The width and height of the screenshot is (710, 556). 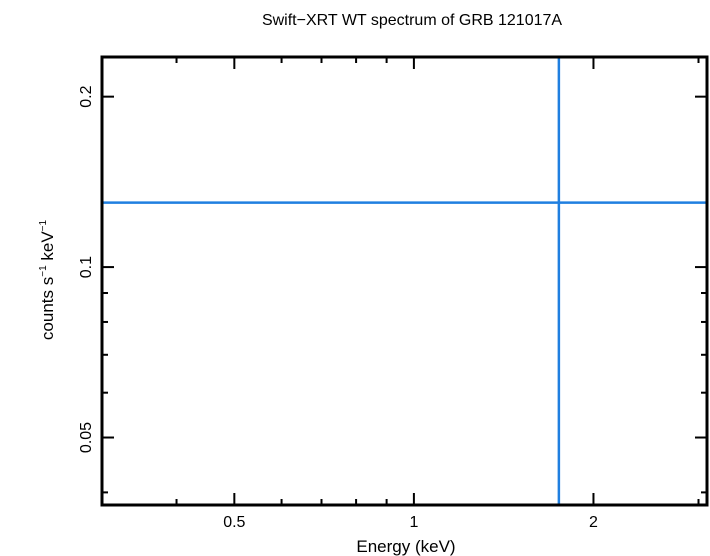 What do you see at coordinates (43, 271) in the screenshot?
I see `y-axis-label-exponent-1: −1` at bounding box center [43, 271].